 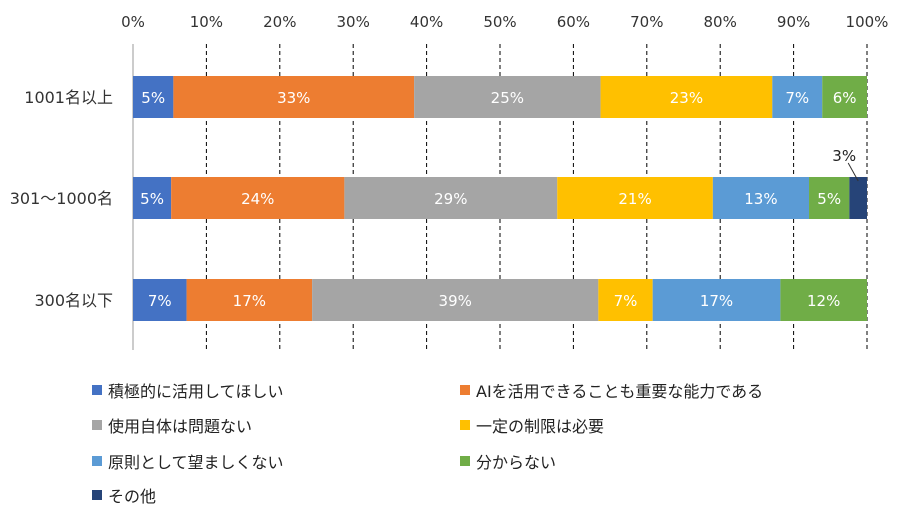 What do you see at coordinates (646, 22) in the screenshot?
I see `x-tick-label: 70%` at bounding box center [646, 22].